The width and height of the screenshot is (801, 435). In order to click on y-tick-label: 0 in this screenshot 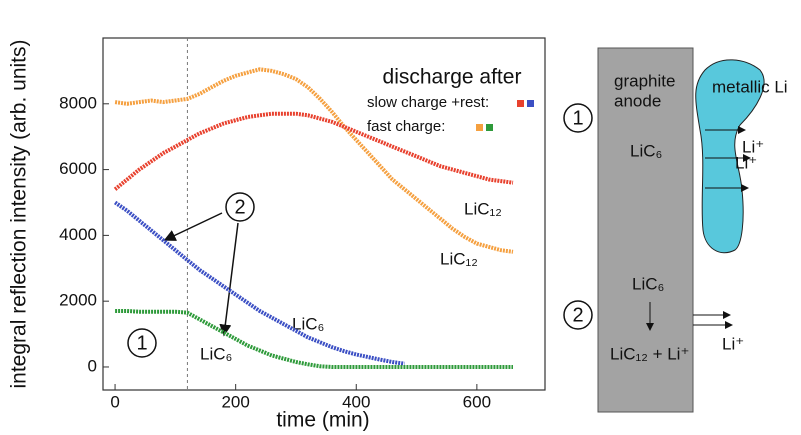, I will do `click(92, 365)`.